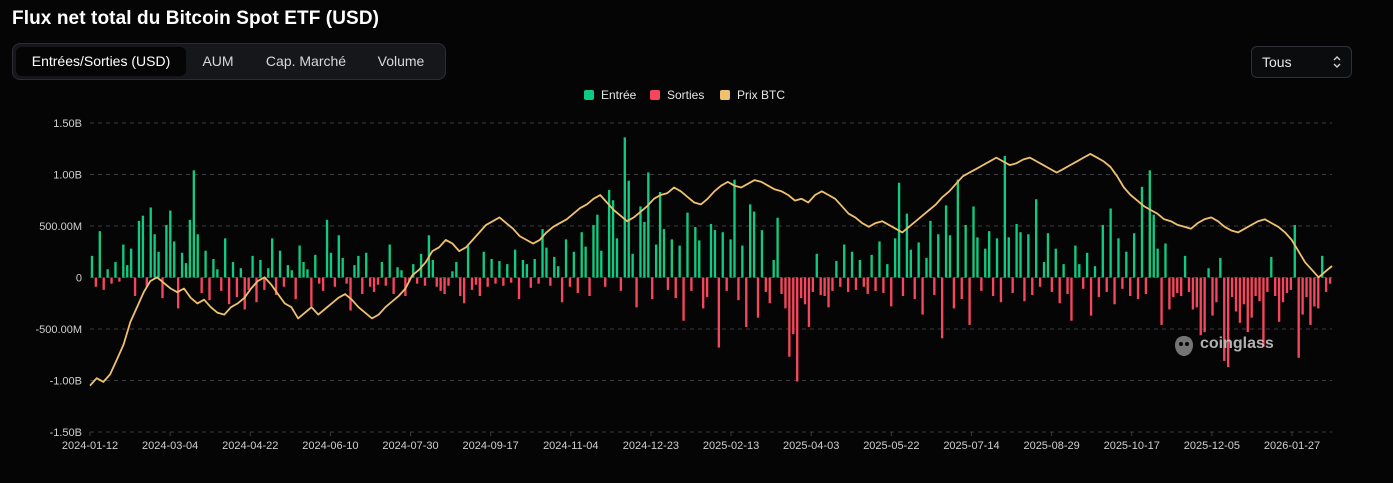  I want to click on x-tick-label: 2024-03-04, so click(170, 446).